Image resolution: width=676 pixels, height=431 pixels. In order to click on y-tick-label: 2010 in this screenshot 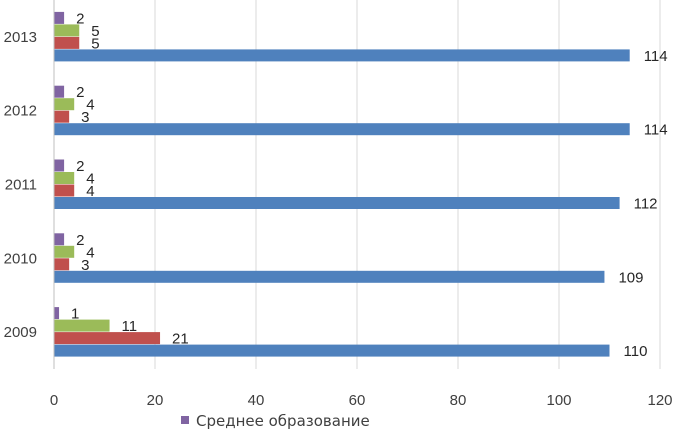, I will do `click(20, 258)`.